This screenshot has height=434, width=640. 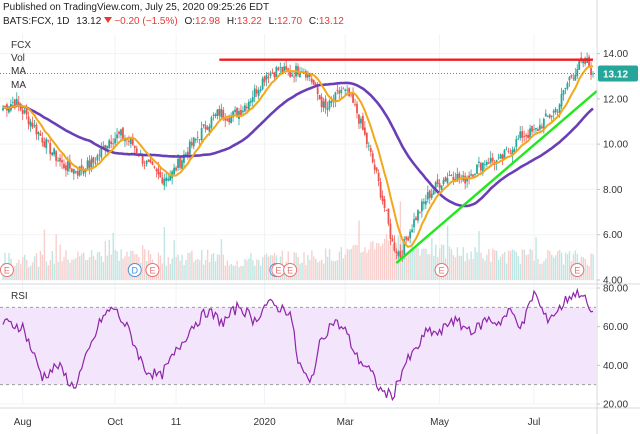 What do you see at coordinates (21, 45) in the screenshot?
I see `legend-symbol: FCX` at bounding box center [21, 45].